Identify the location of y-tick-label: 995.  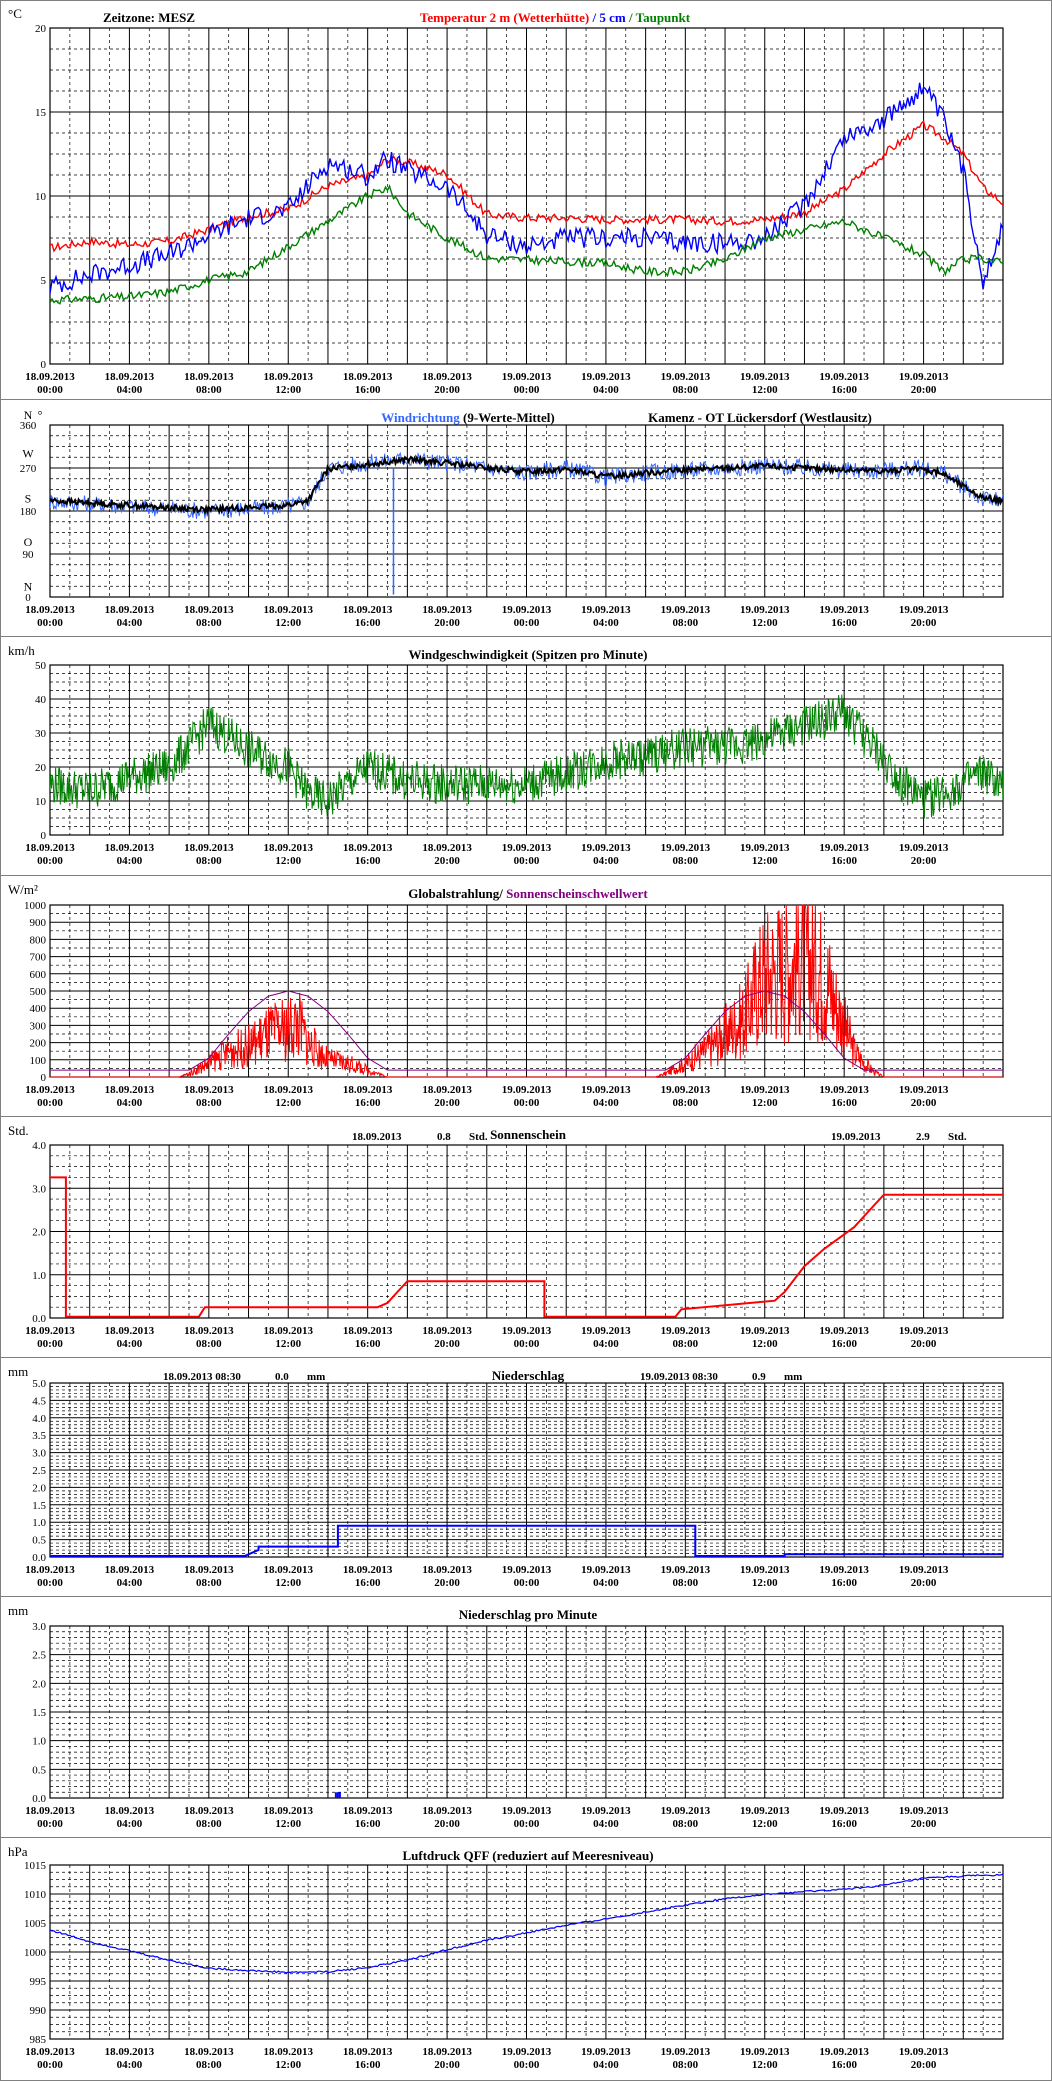
(38, 1982).